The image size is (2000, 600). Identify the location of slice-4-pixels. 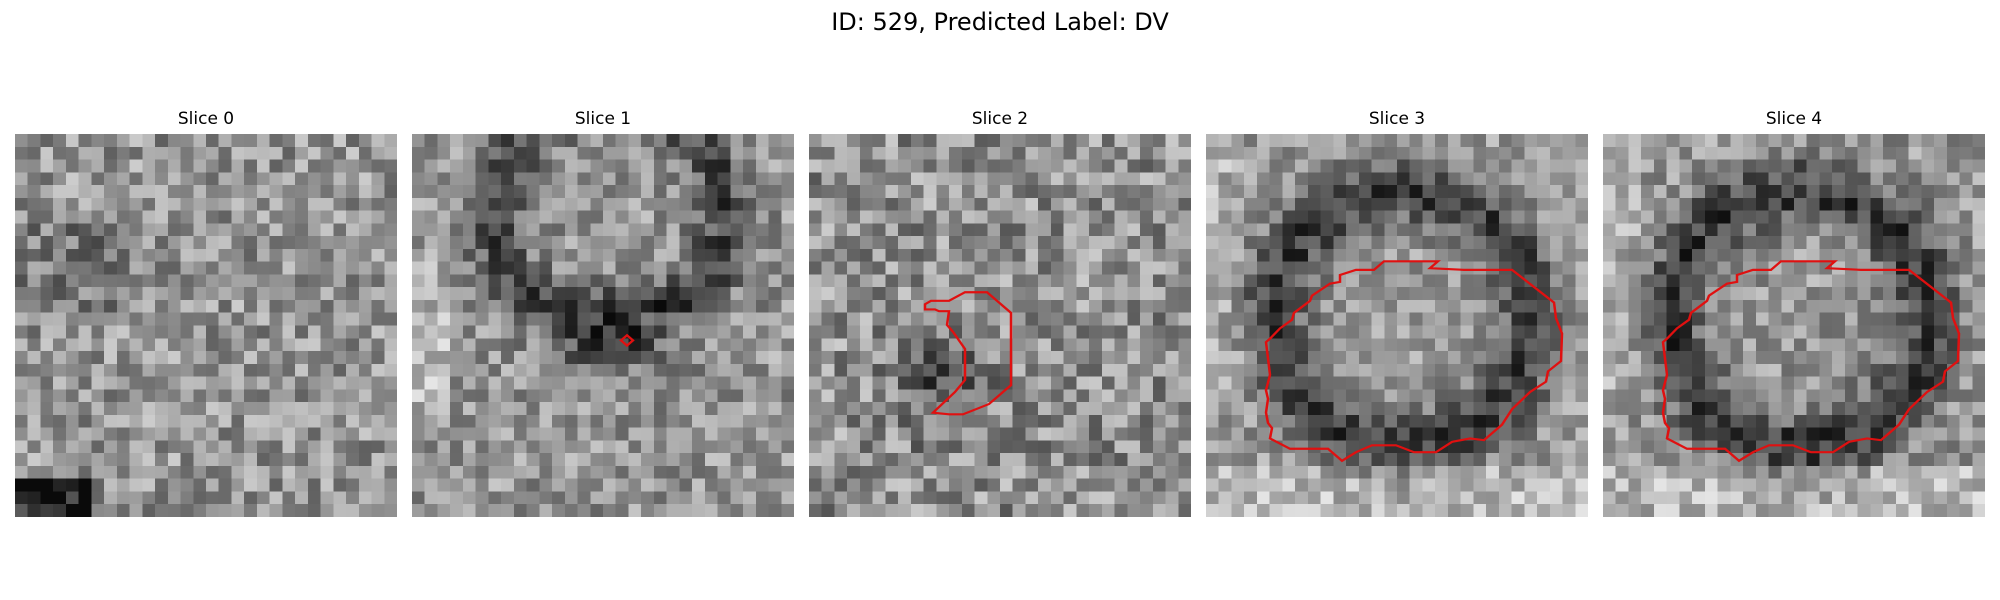
(1794, 325).